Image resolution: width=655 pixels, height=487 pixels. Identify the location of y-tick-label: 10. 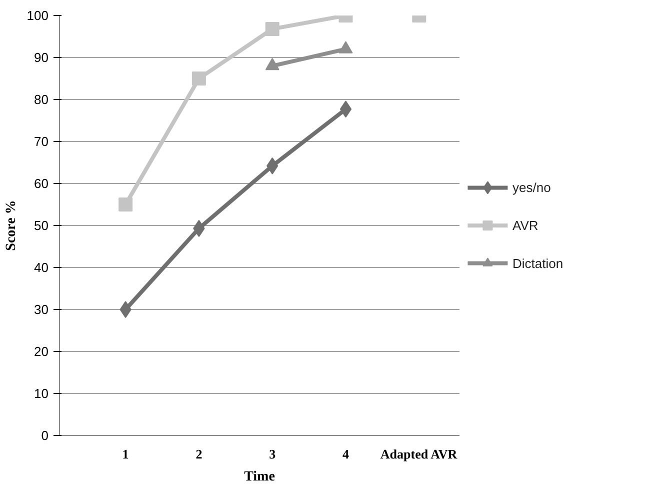
(41, 393).